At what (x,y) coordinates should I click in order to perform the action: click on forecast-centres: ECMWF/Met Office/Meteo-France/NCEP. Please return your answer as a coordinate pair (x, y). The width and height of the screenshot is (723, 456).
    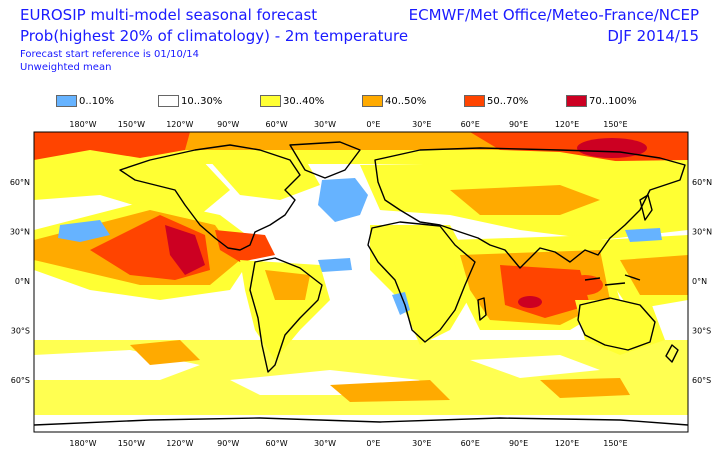
    Looking at the image, I should click on (553, 15).